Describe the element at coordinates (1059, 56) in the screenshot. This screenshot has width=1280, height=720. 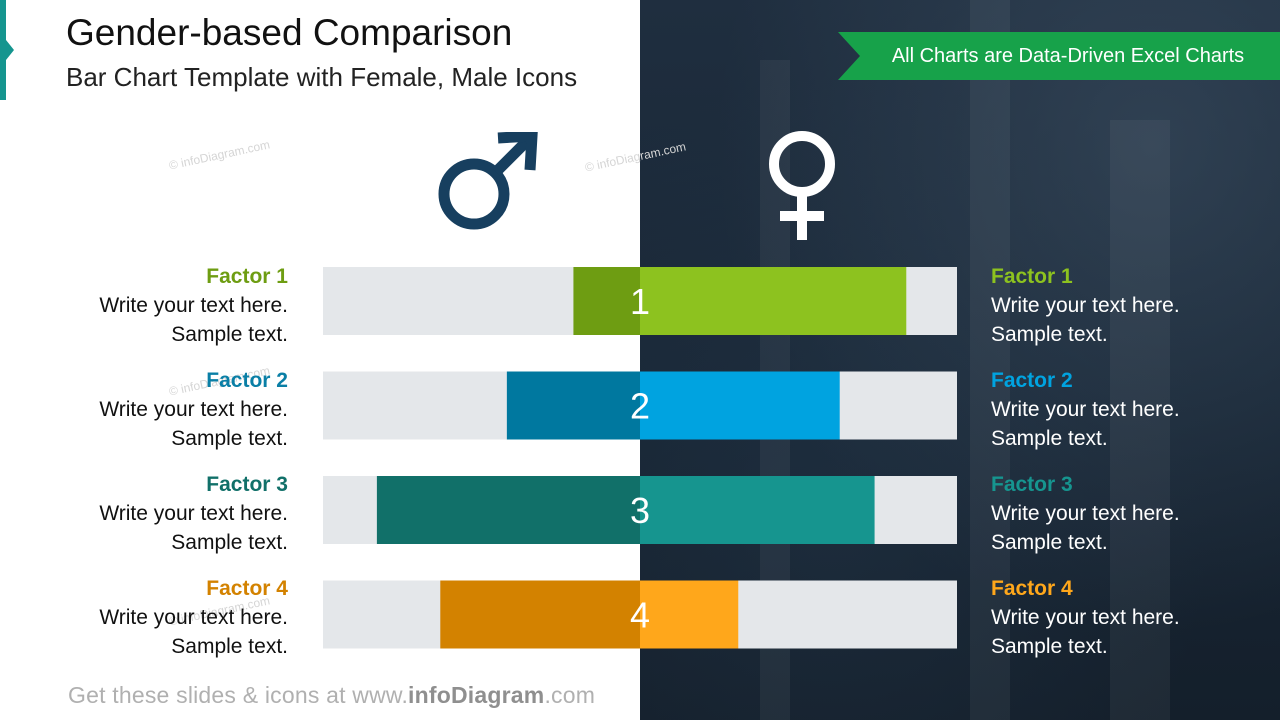
I see `data-driven-ribbon: All Charts are Data-Driven Excel Charts` at that location.